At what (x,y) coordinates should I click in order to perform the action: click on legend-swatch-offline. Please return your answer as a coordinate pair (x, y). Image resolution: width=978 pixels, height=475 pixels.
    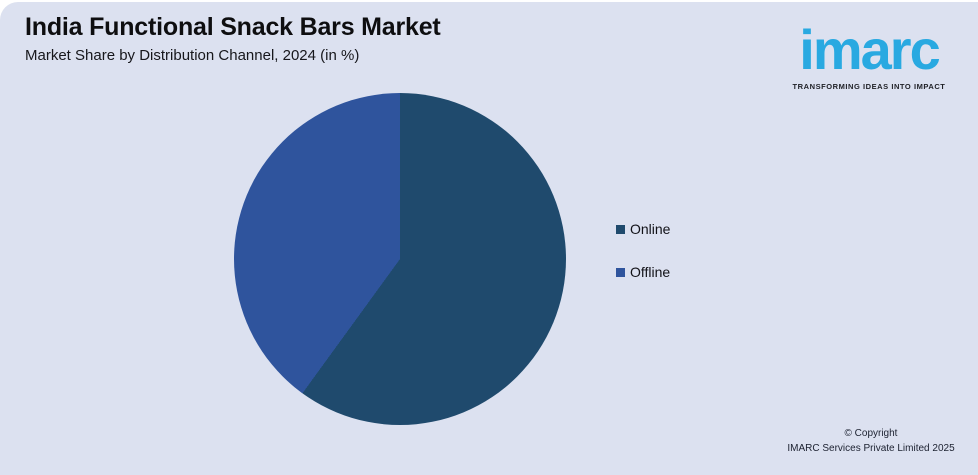
    Looking at the image, I should click on (620, 272).